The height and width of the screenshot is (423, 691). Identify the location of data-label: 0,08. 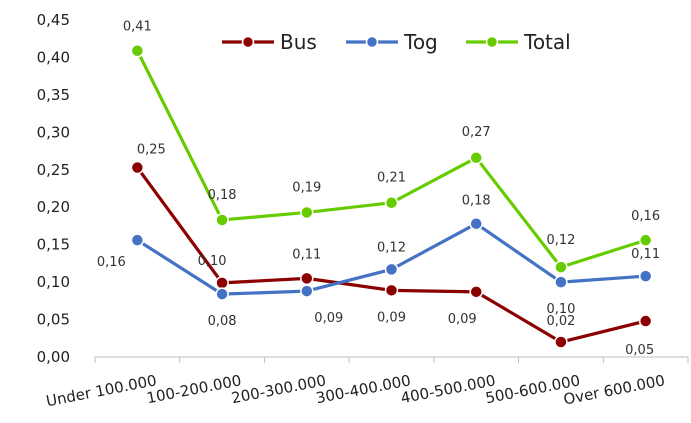
(222, 321).